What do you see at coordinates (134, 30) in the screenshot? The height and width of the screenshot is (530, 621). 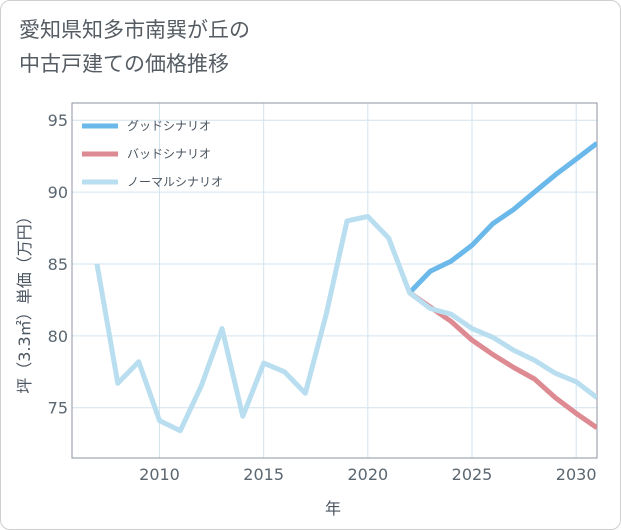 I see `chart-title-line-1: 愛知県知多市南巽が丘の` at bounding box center [134, 30].